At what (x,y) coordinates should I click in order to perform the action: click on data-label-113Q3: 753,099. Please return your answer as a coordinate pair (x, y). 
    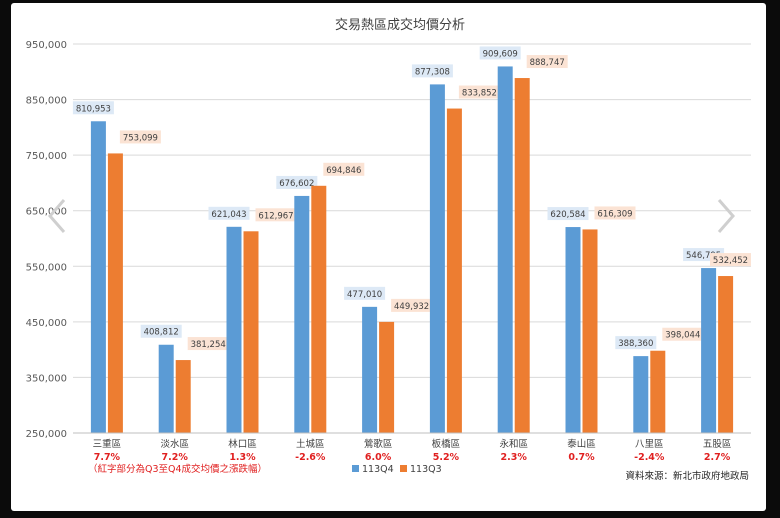
    Looking at the image, I should click on (140, 138).